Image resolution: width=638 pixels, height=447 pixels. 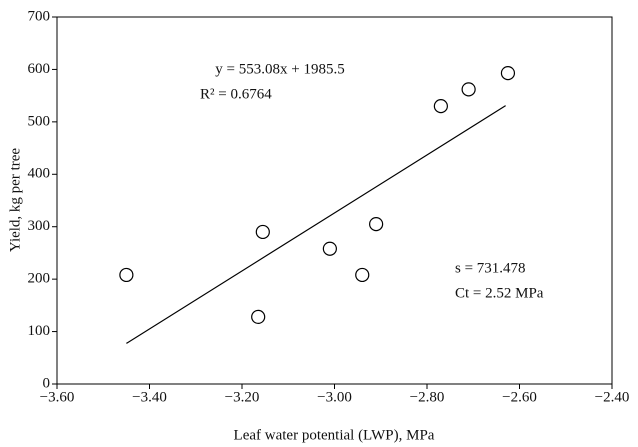 I want to click on y-tick-label: 500, so click(x=39, y=121).